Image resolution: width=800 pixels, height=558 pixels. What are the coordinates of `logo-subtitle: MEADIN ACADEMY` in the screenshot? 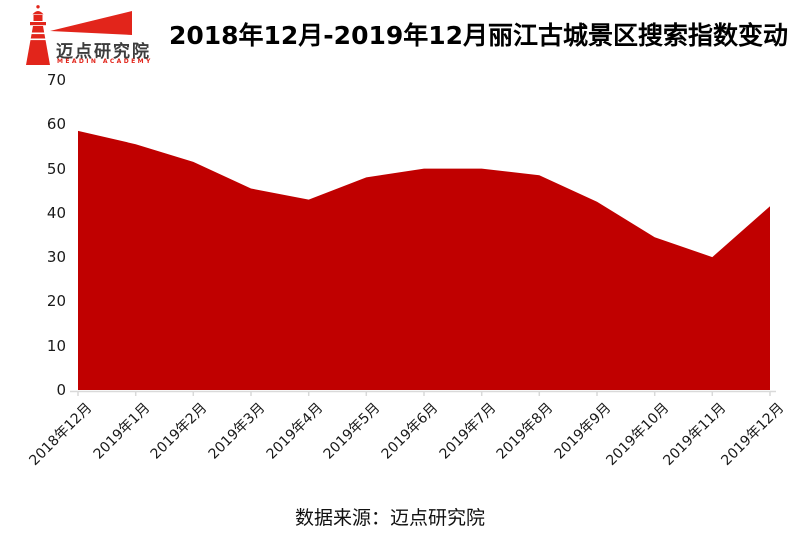 It's located at (105, 61).